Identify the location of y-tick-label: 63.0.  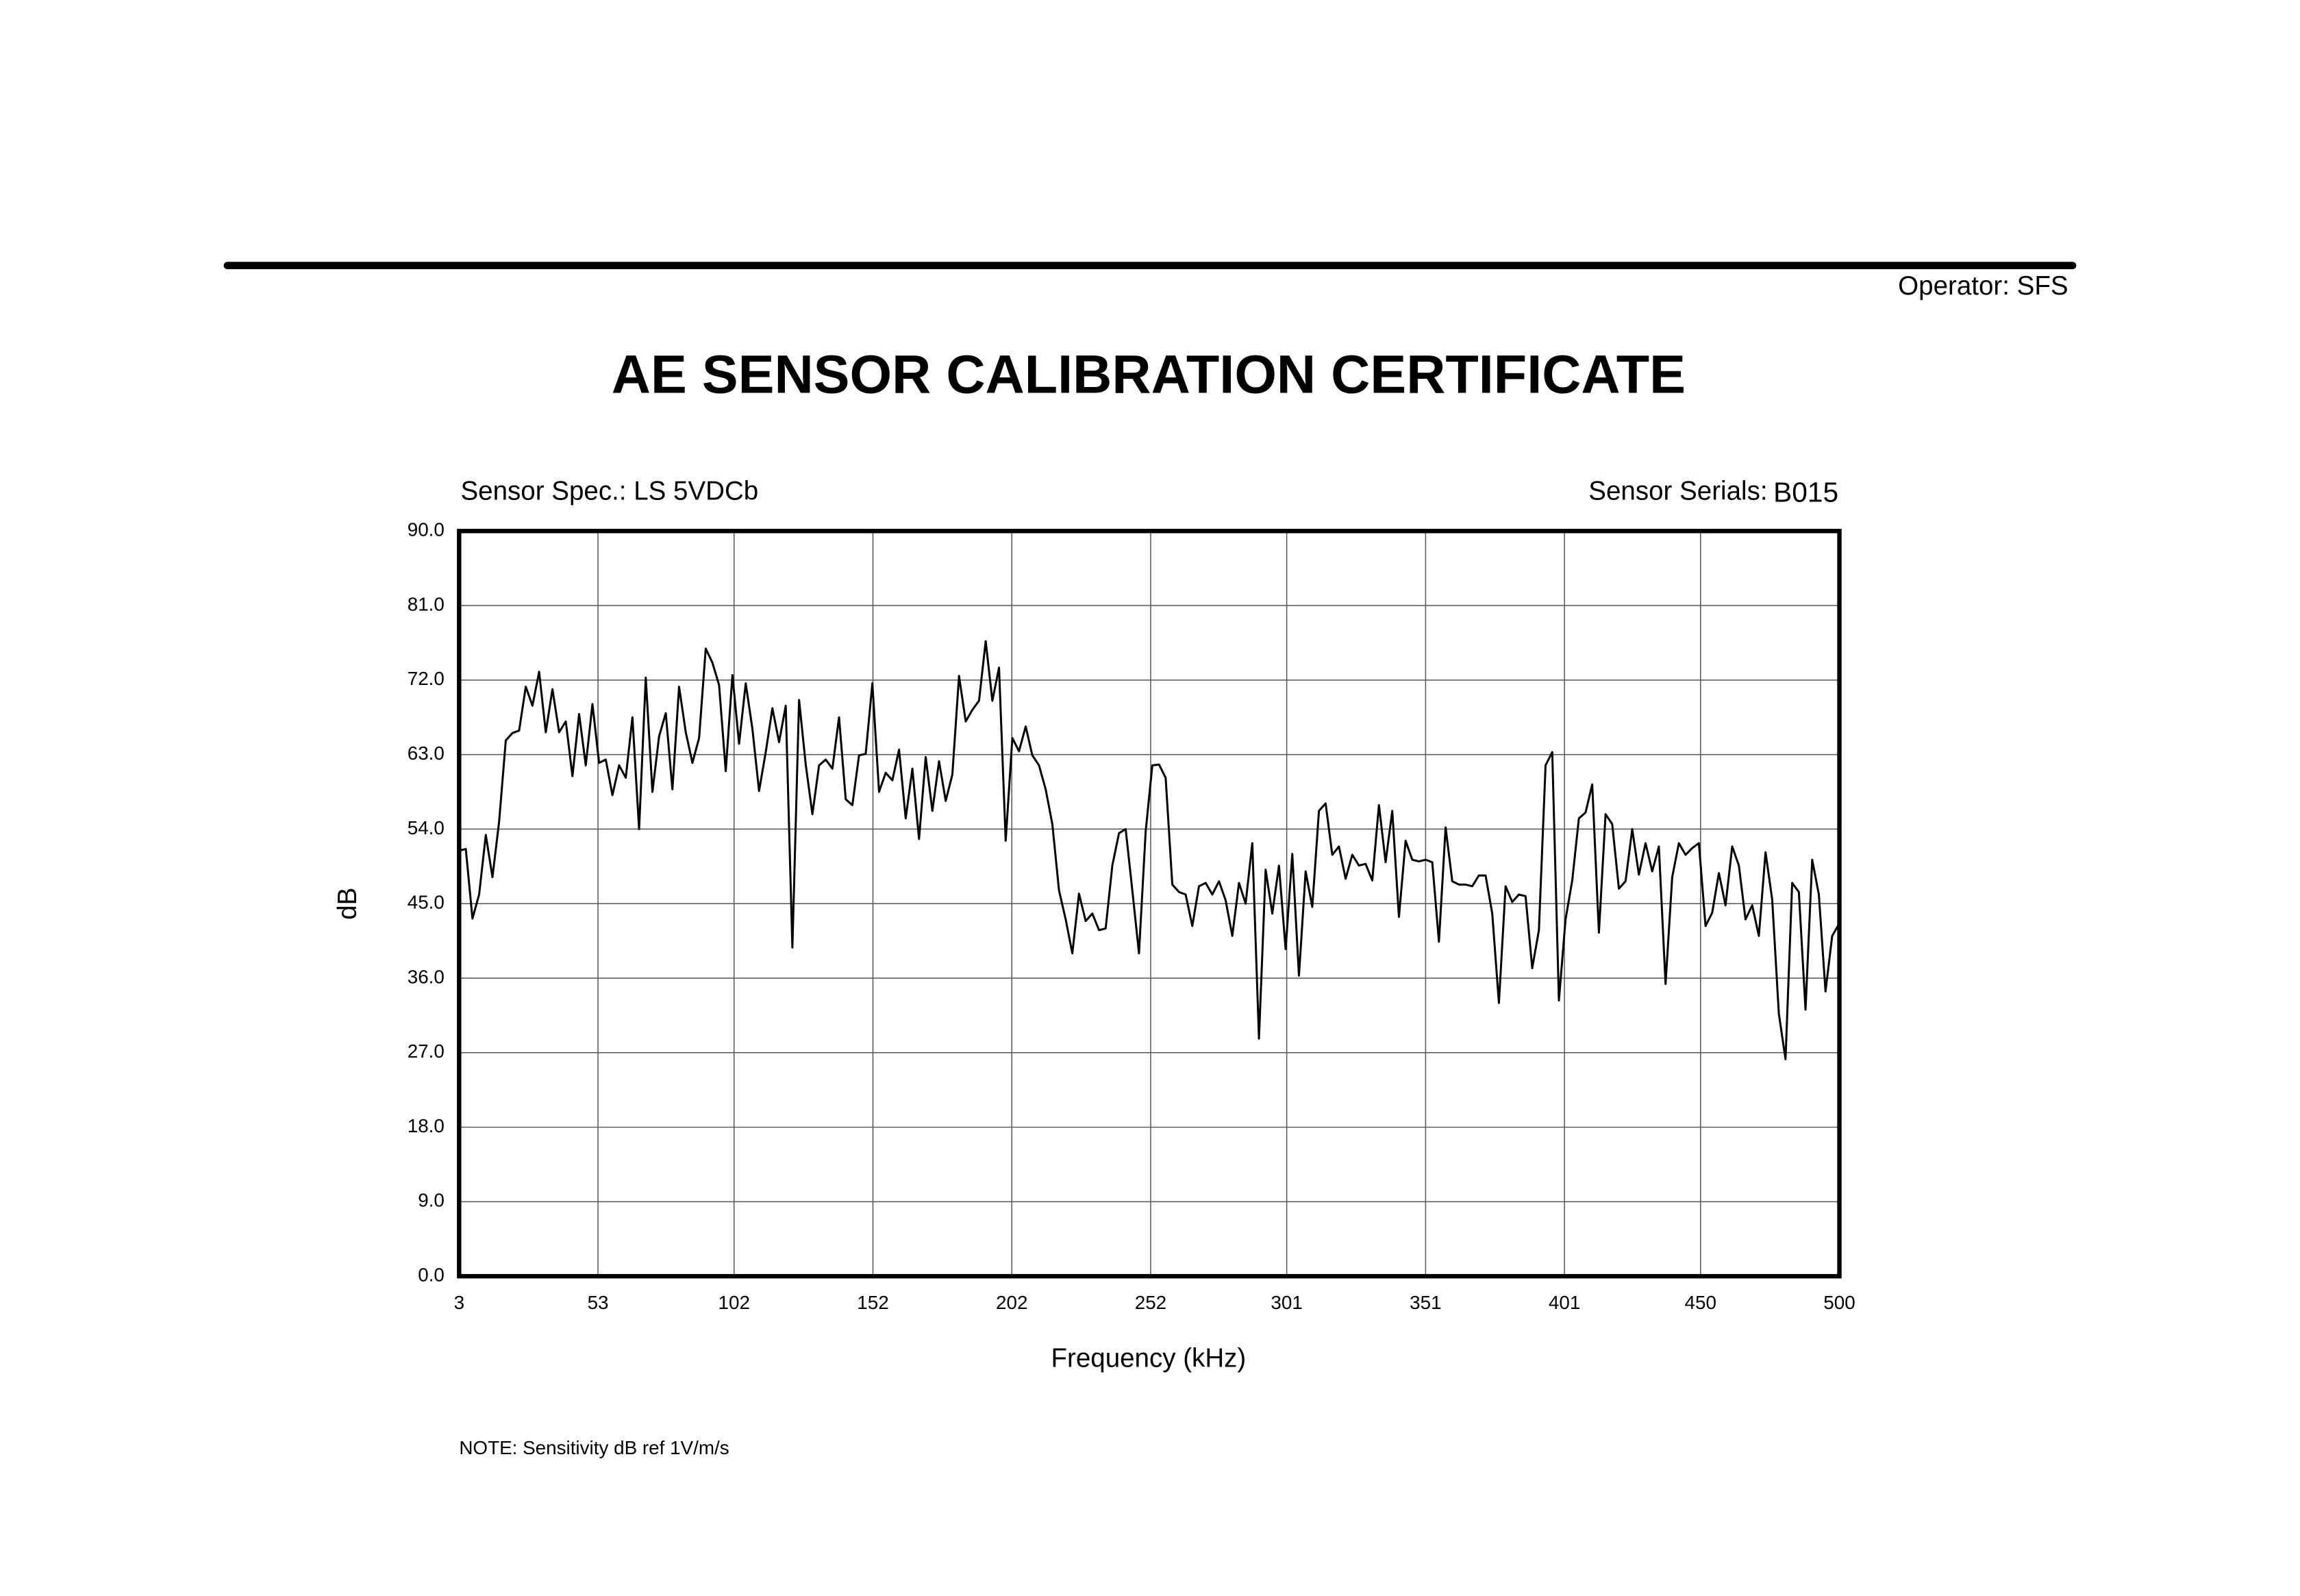
(426, 753).